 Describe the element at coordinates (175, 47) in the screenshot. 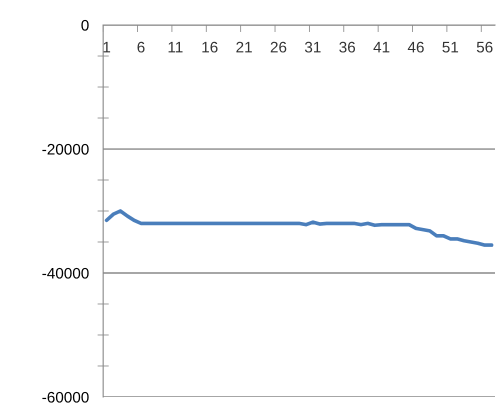

I see `x-tick-label: 11` at that location.